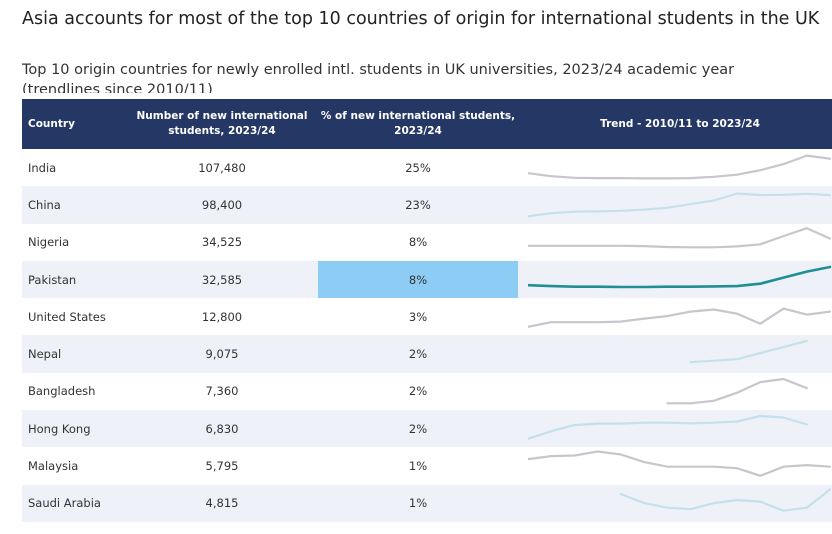 The height and width of the screenshot is (534, 832). Describe the element at coordinates (67, 316) in the screenshot. I see `country-cell: United States` at that location.